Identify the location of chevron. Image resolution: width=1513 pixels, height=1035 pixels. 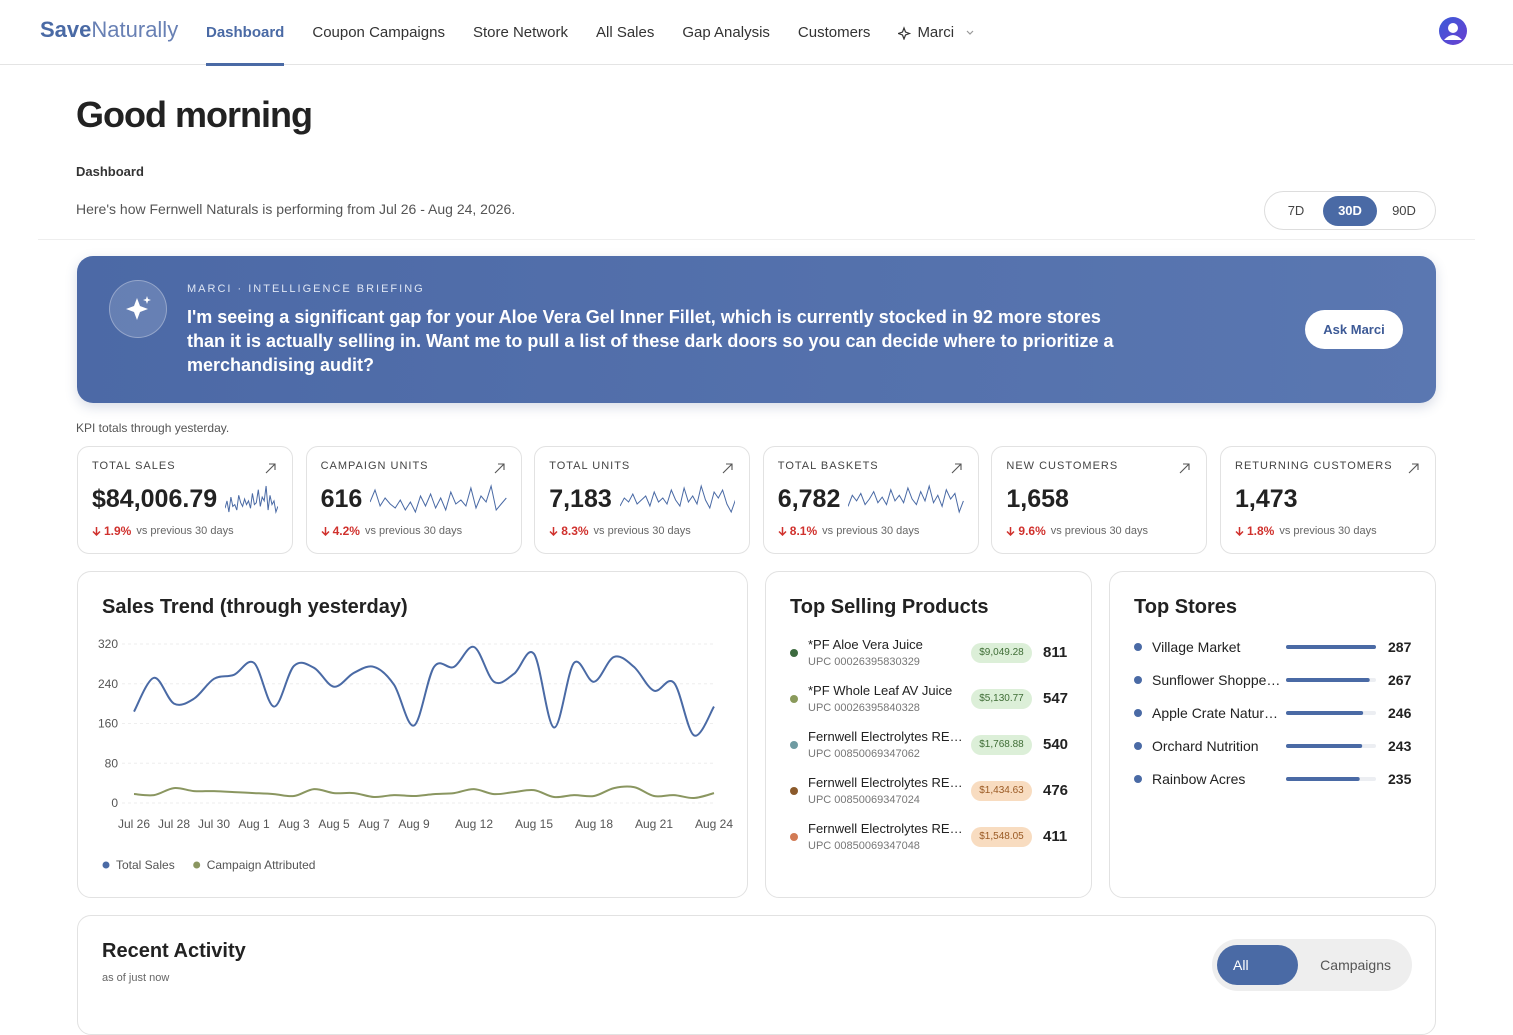
(970, 32).